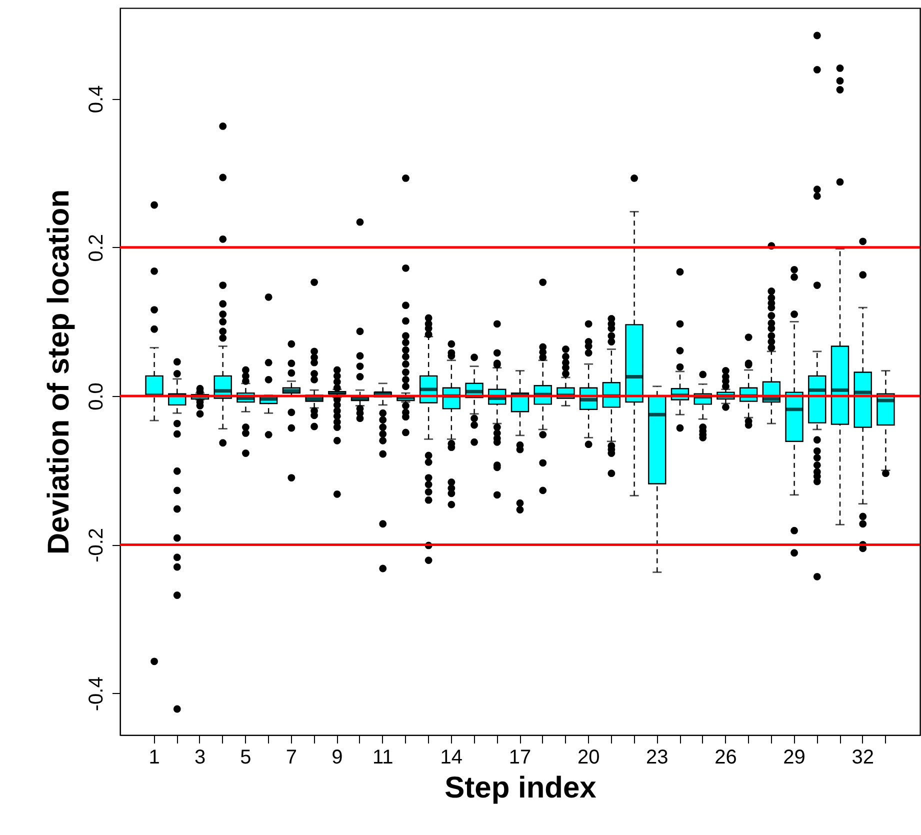 This screenshot has height=835, width=921. Describe the element at coordinates (794, 757) in the screenshot. I see `x-tick-label: 29` at that location.